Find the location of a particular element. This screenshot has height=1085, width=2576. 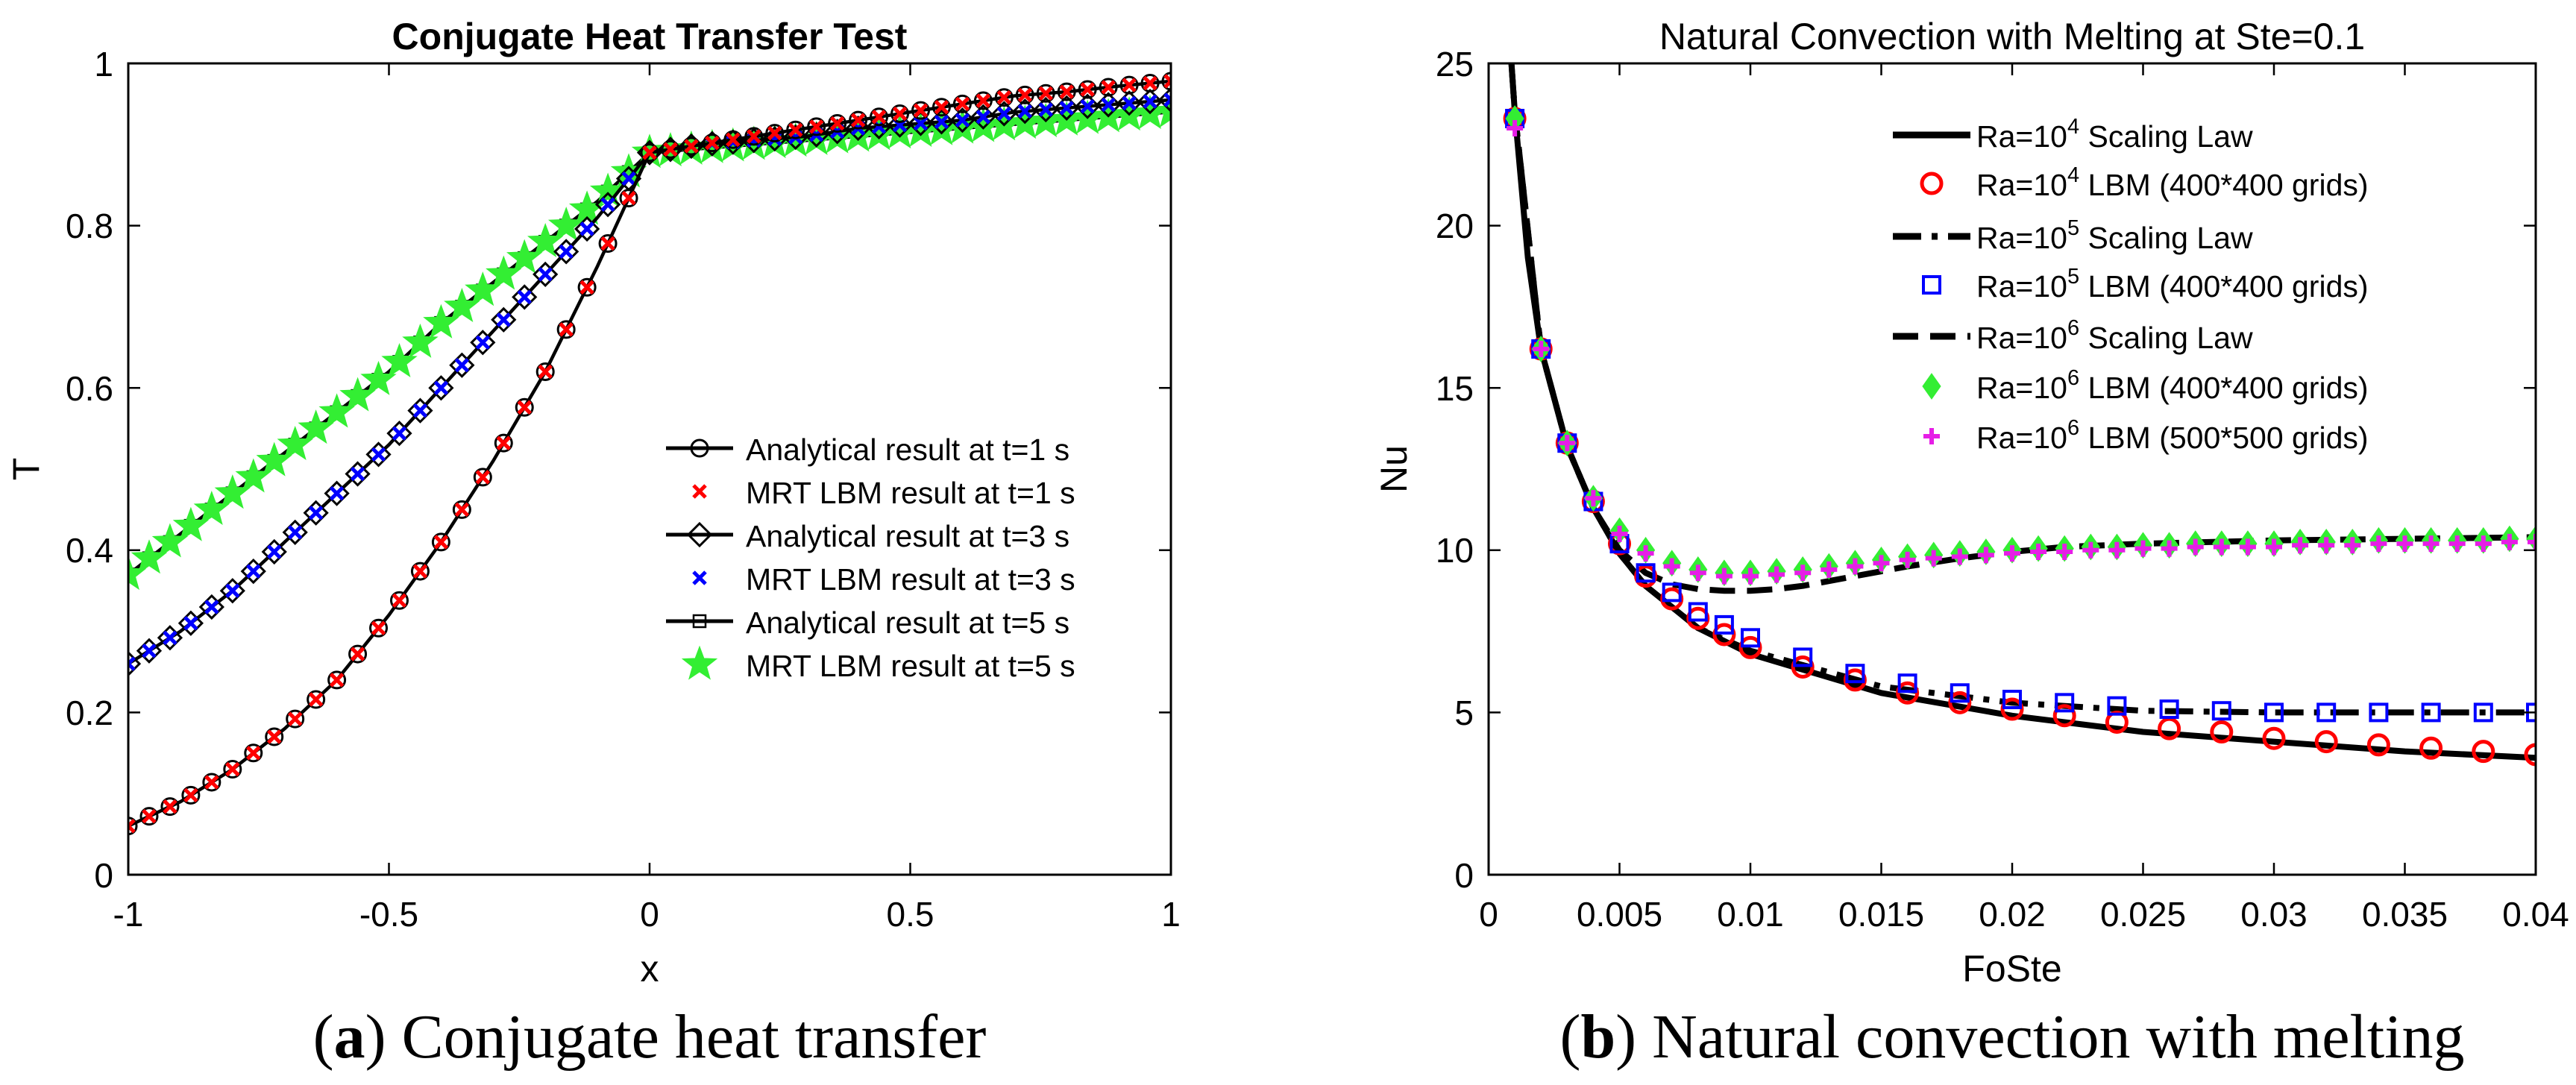

panel-a-xtick: 0.5 is located at coordinates (911, 914).